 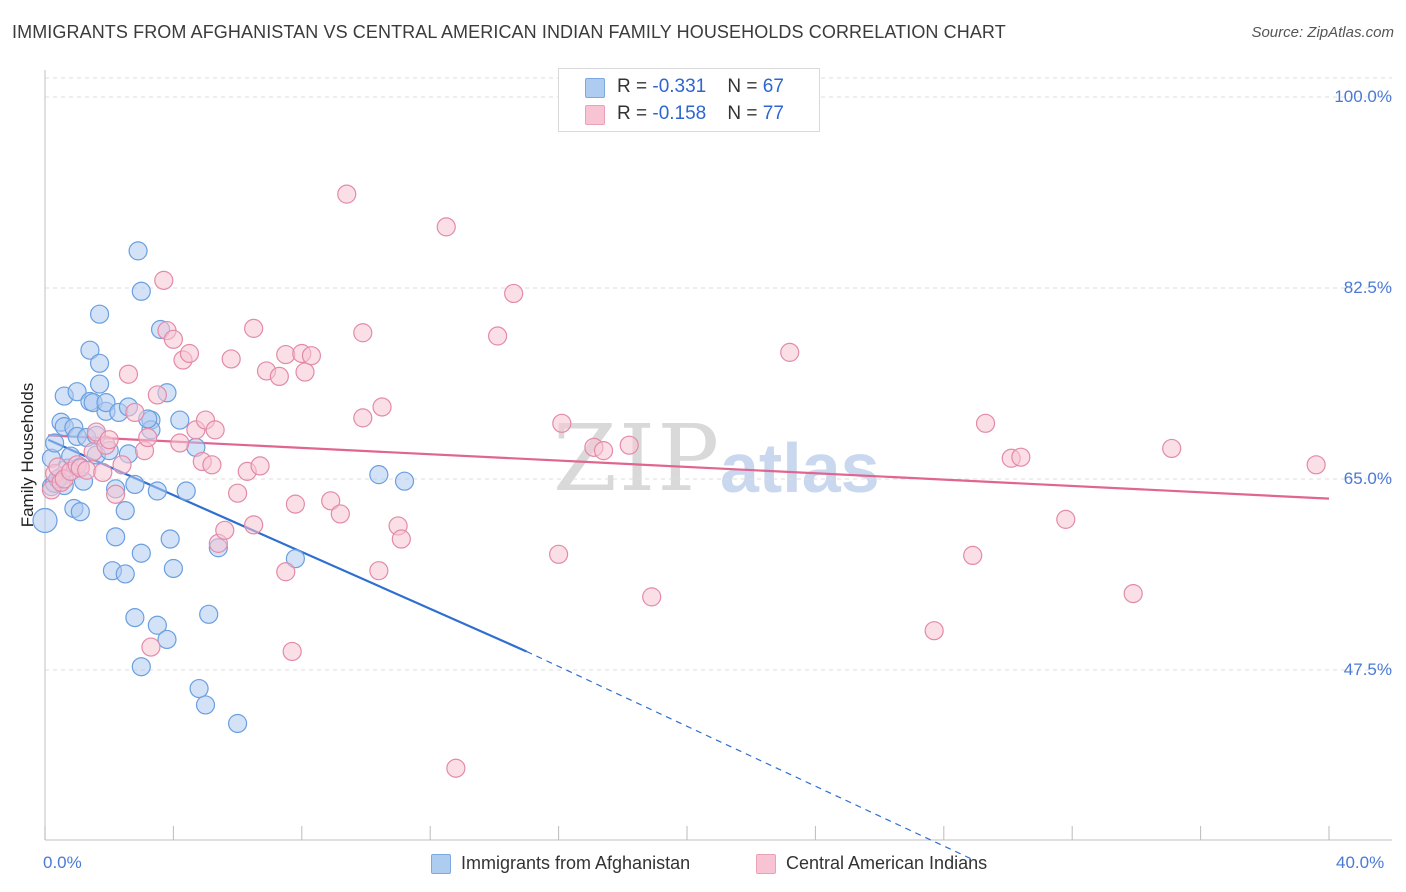 What do you see at coordinates (887, 863) in the screenshot?
I see `bottom-legend-label: Central American Indians` at bounding box center [887, 863].